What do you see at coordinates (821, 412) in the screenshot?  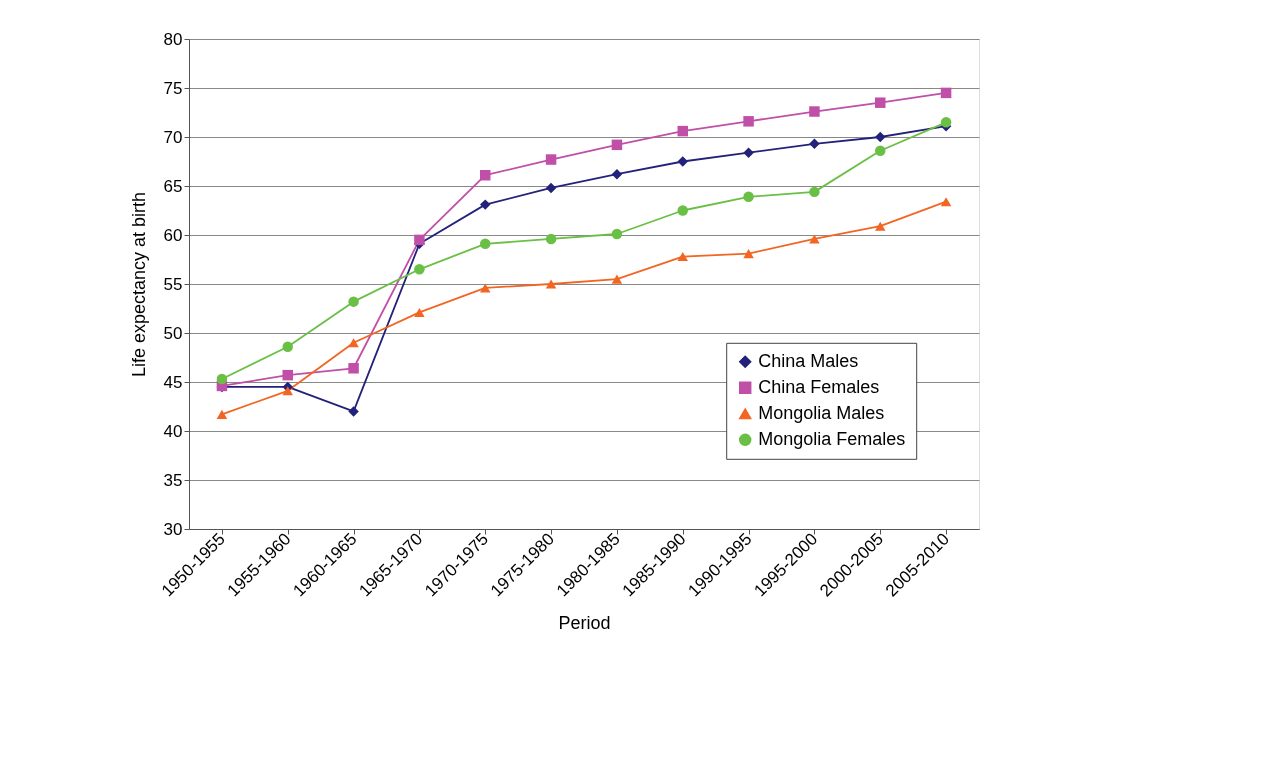 I see `legend-label: Mongolia Males` at bounding box center [821, 412].